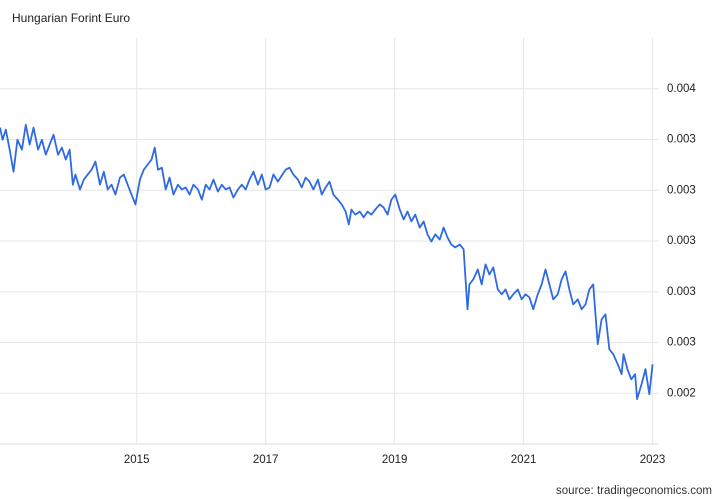 Image resolution: width=720 pixels, height=499 pixels. Describe the element at coordinates (681, 393) in the screenshot. I see `y-tick-label: 0.002` at that location.